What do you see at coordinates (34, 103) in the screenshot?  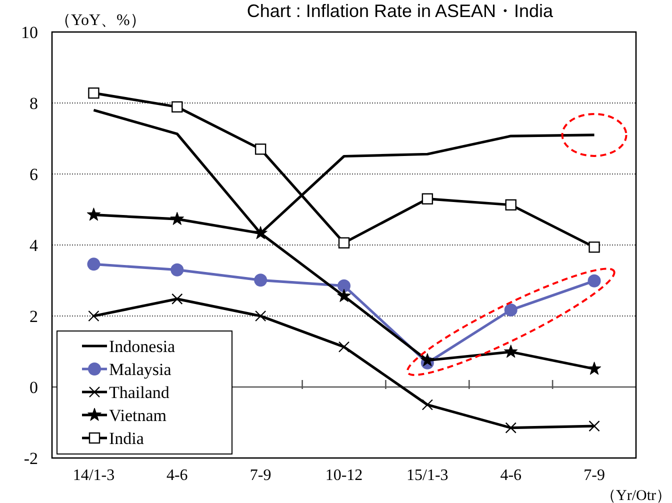 I see `y-tick-label: 8` at bounding box center [34, 103].